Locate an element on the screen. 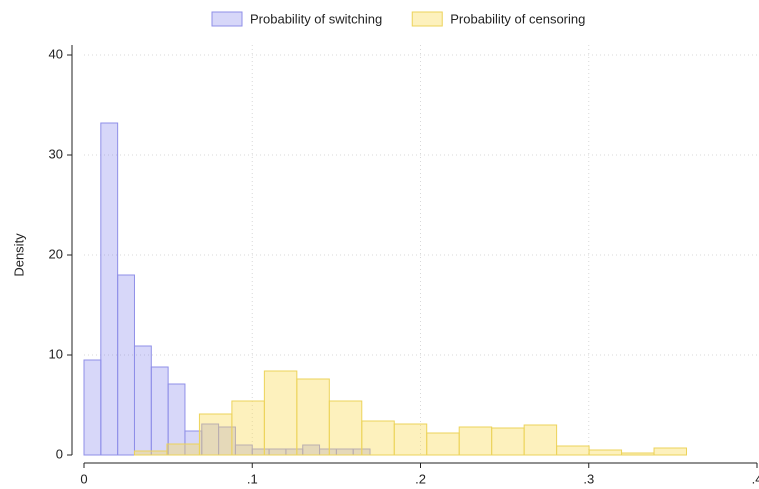  x-tick-label: 0 is located at coordinates (83, 478).